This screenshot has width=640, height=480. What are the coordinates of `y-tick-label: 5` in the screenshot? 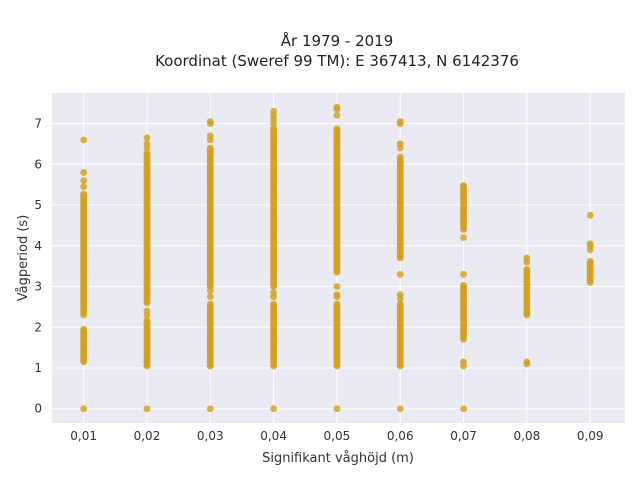 It's located at (38, 205).